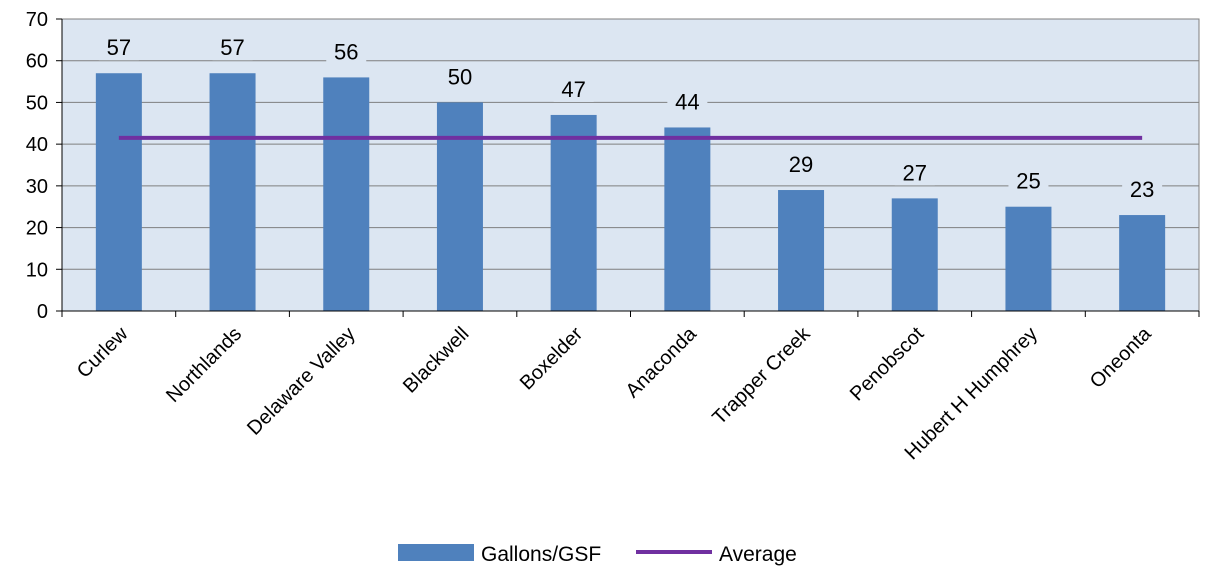 The width and height of the screenshot is (1208, 569). I want to click on x-tick-label: Blackwell, so click(436, 360).